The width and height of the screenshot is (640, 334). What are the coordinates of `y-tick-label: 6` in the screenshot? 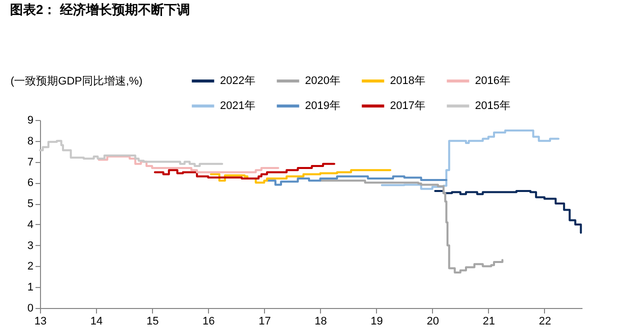 It's located at (30, 183).